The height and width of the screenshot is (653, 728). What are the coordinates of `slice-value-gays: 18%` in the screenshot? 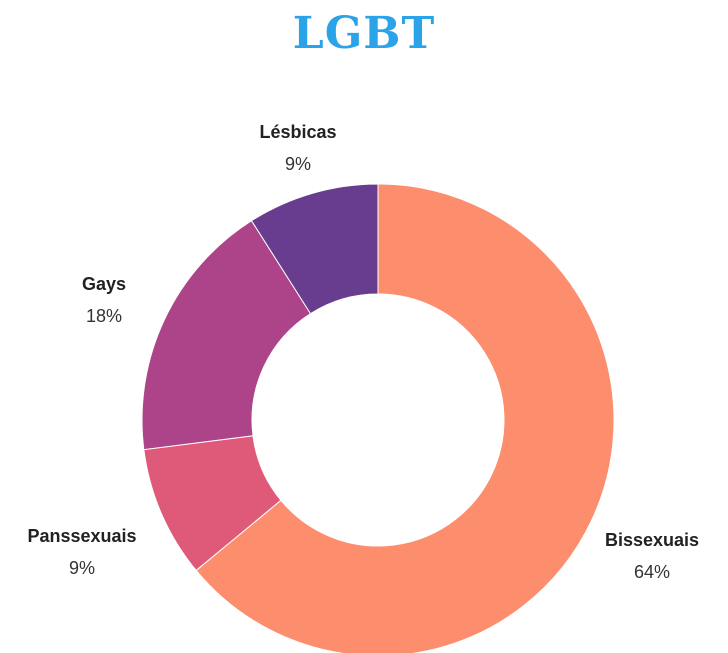 It's located at (104, 316).